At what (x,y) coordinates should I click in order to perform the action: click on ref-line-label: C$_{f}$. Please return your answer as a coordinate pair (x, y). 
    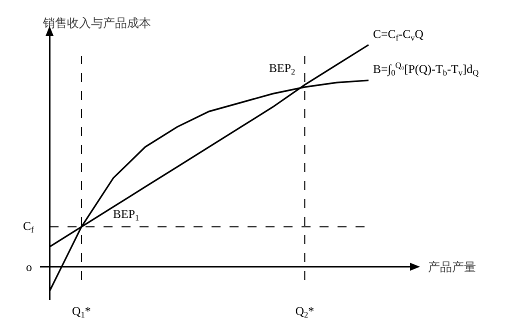
    Looking at the image, I should click on (28, 227).